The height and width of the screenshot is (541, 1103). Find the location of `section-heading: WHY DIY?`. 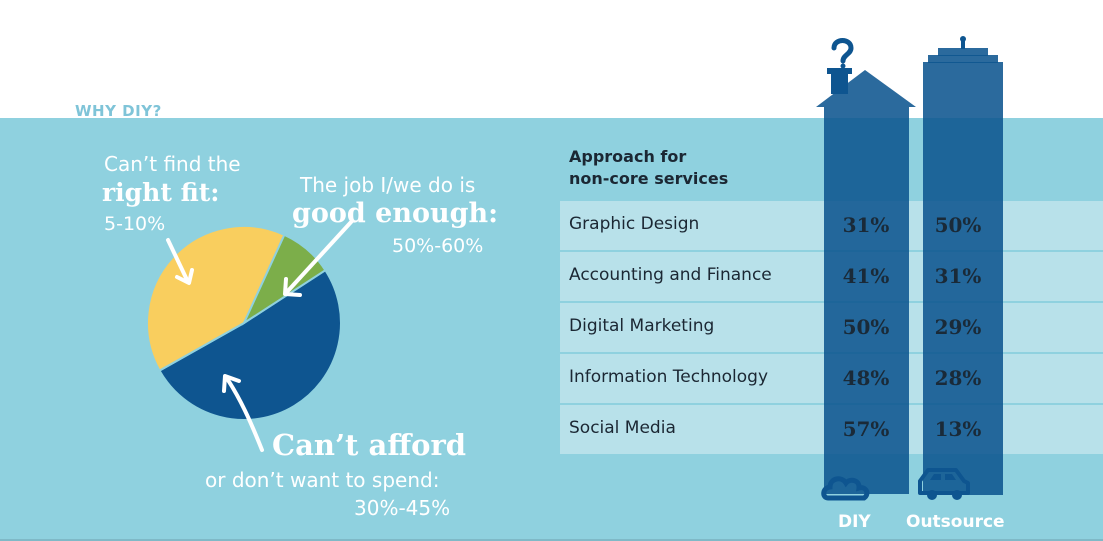

section-heading: WHY DIY? is located at coordinates (118, 111).